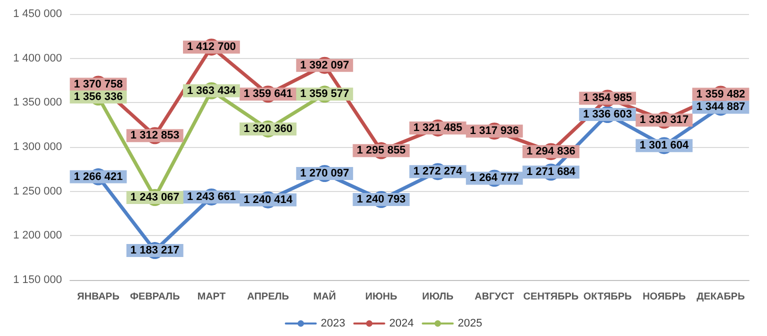 This screenshot has height=336, width=767. I want to click on data-label: 1 312 853, so click(155, 136).